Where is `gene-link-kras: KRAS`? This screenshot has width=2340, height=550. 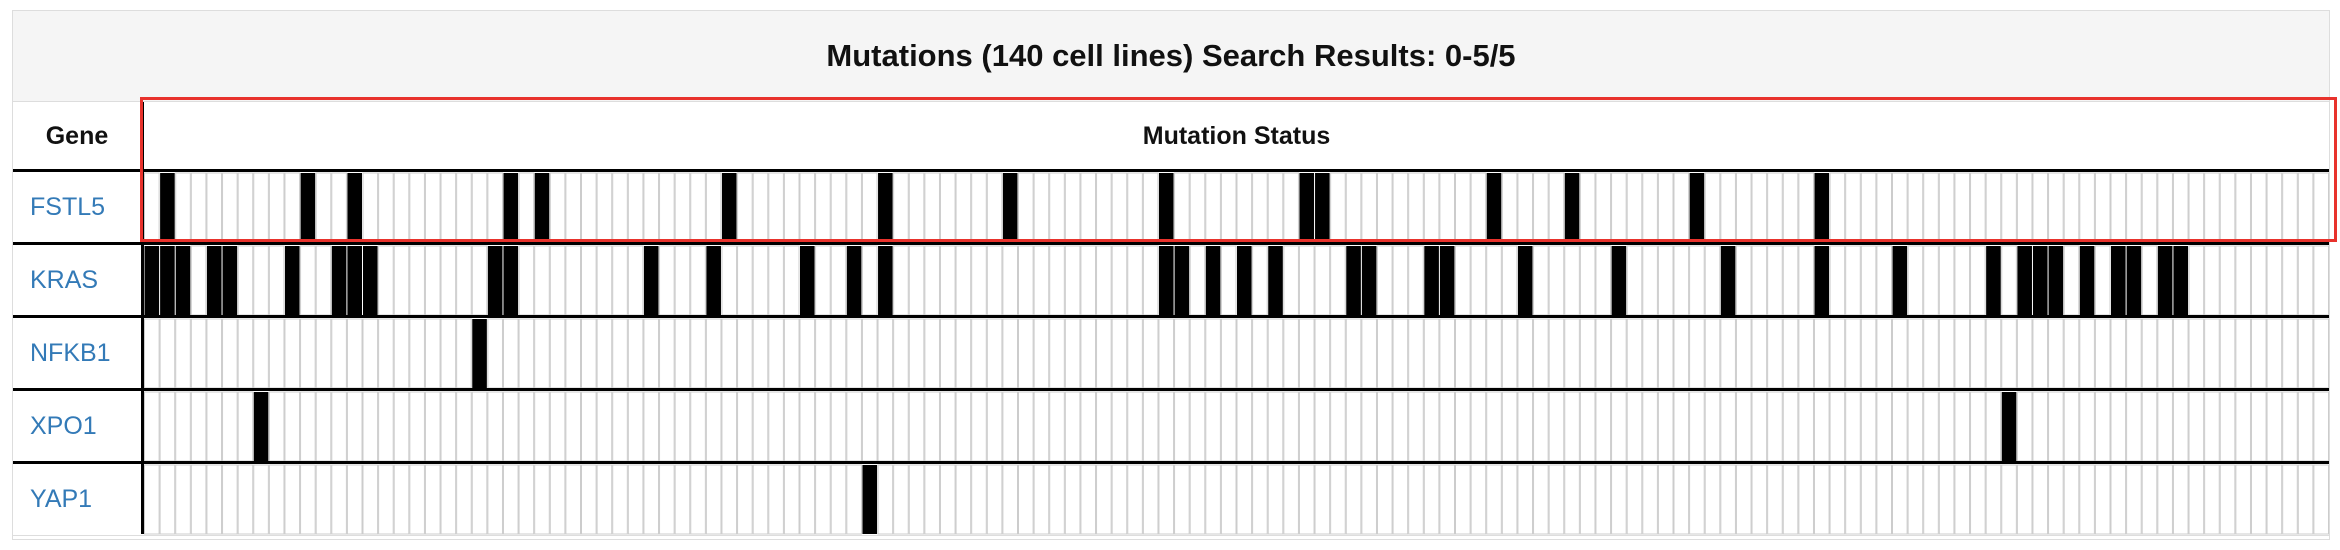 gene-link-kras: KRAS is located at coordinates (64, 279).